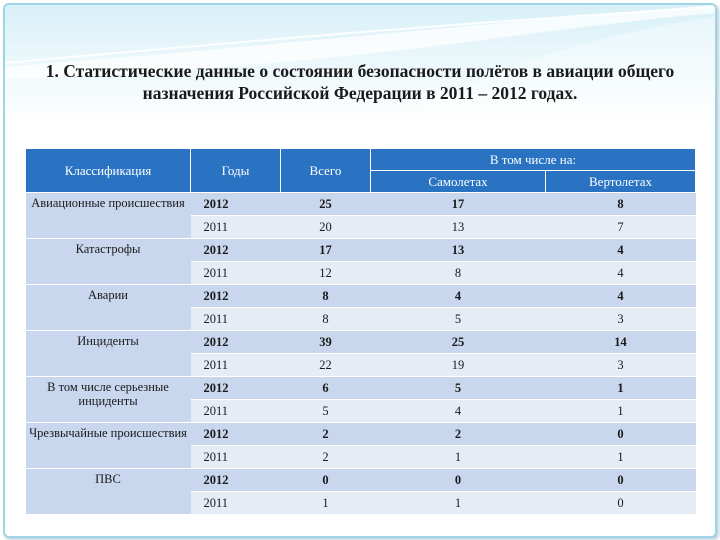 Image resolution: width=720 pixels, height=540 pixels. I want to click on total-cell: 5, so click(325, 411).